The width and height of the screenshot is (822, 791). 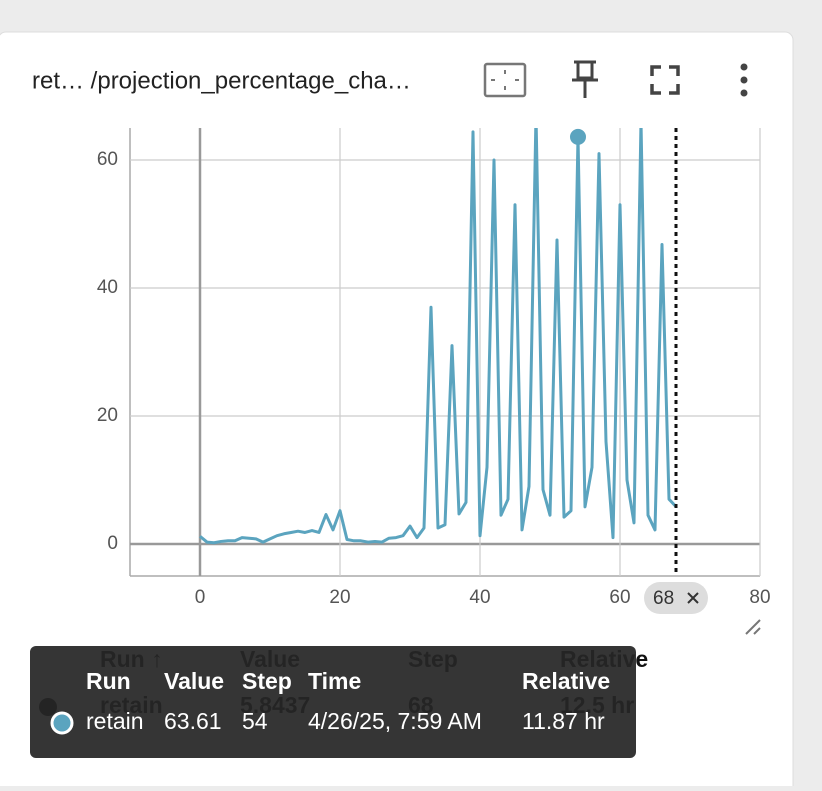 What do you see at coordinates (395, 721) in the screenshot?
I see `tooltip-time: 4/26/25, 7:59 AM` at bounding box center [395, 721].